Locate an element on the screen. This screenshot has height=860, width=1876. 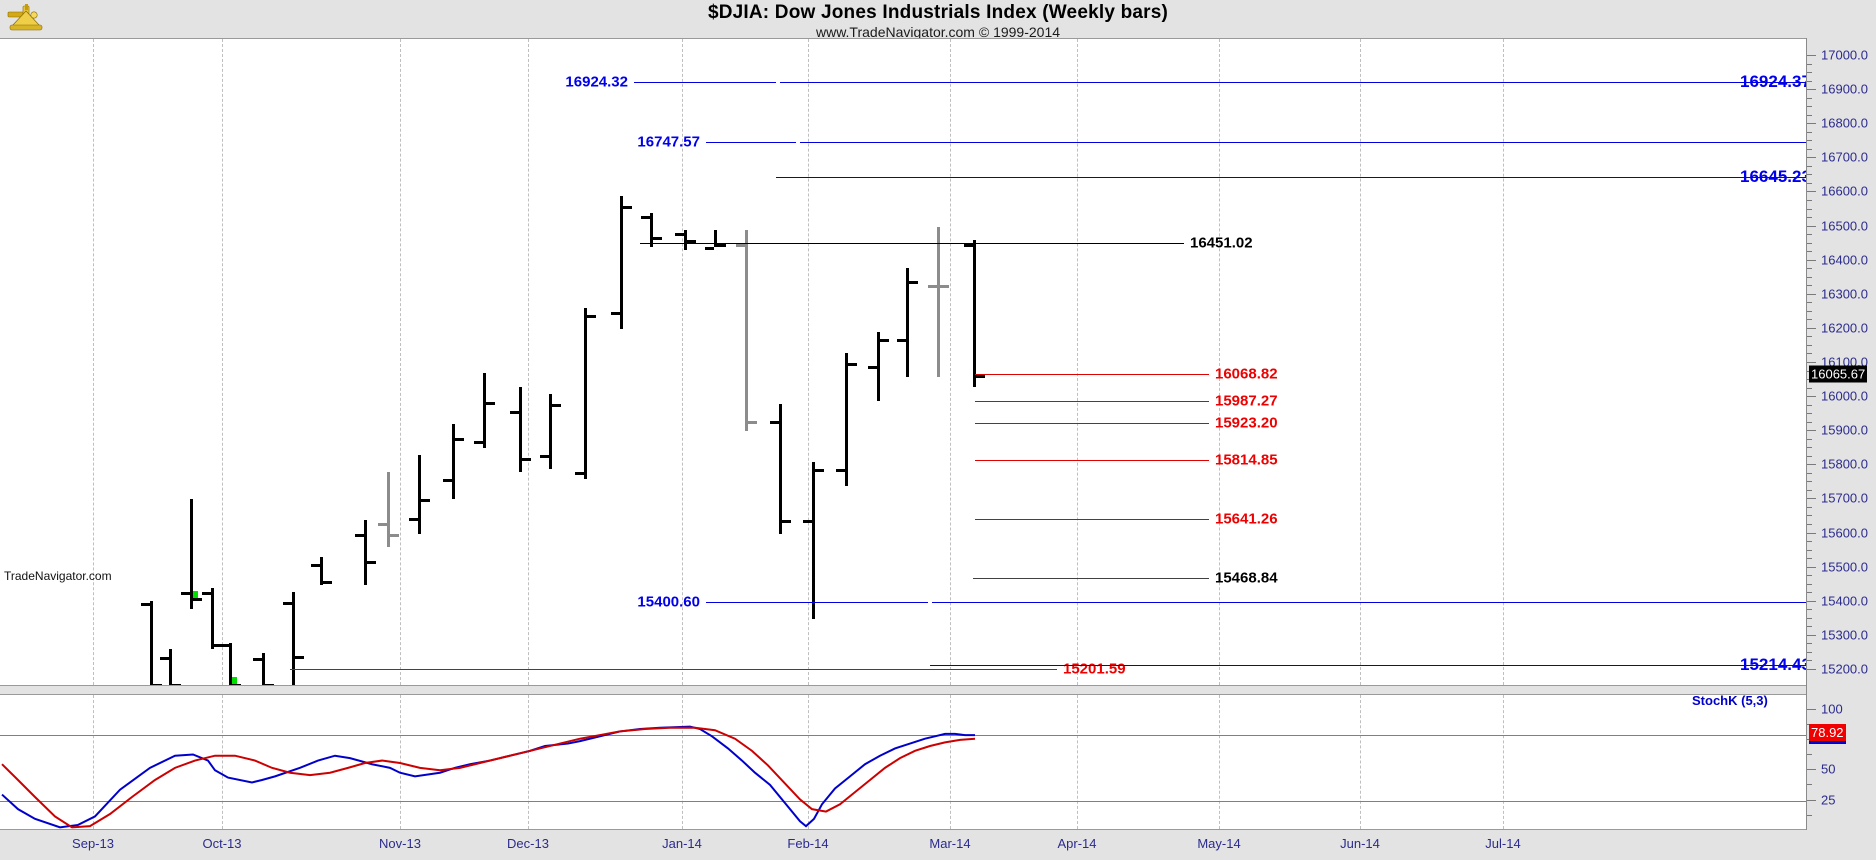
bar-marker-dot is located at coordinates (195, 595).